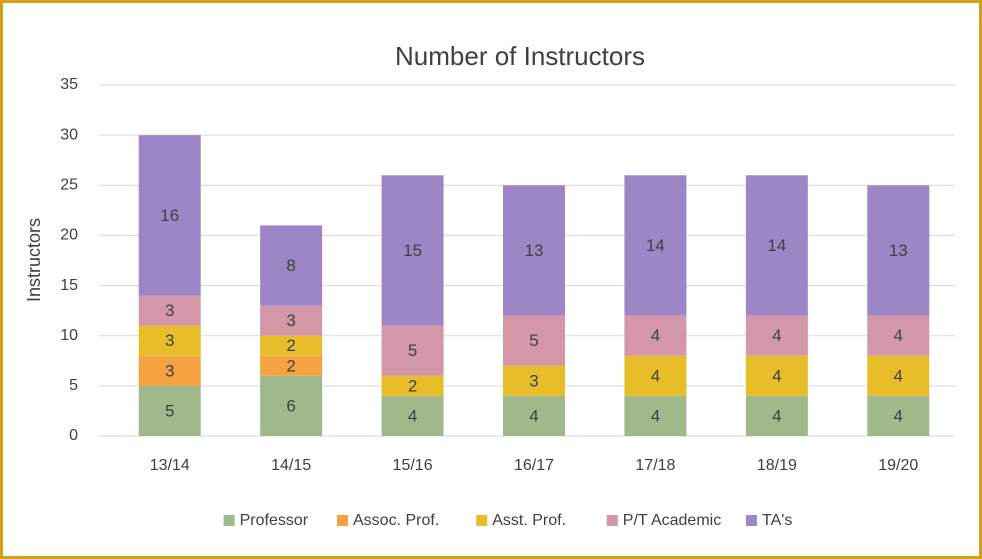 Image resolution: width=982 pixels, height=559 pixels. I want to click on y-tick-label: 10, so click(69, 335).